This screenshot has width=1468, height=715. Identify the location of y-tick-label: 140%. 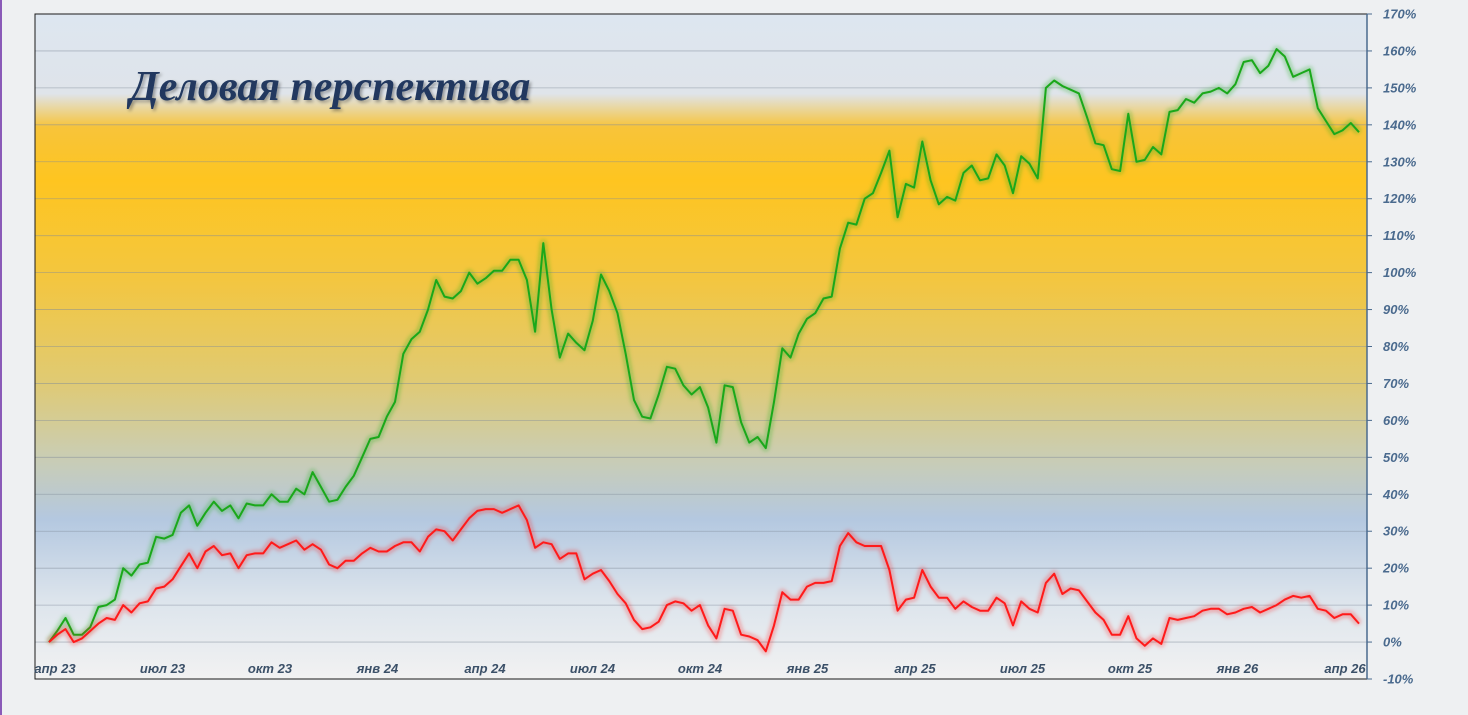
(1400, 124).